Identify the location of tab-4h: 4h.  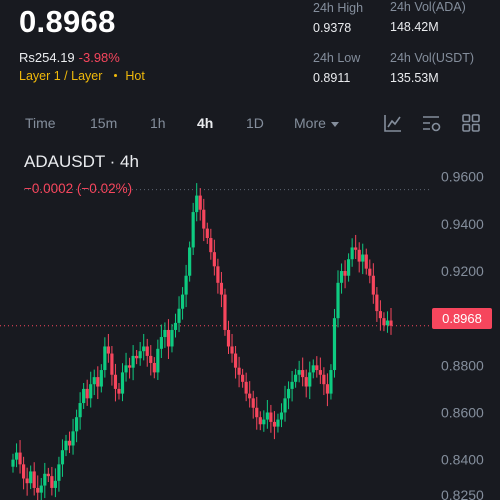
(205, 123).